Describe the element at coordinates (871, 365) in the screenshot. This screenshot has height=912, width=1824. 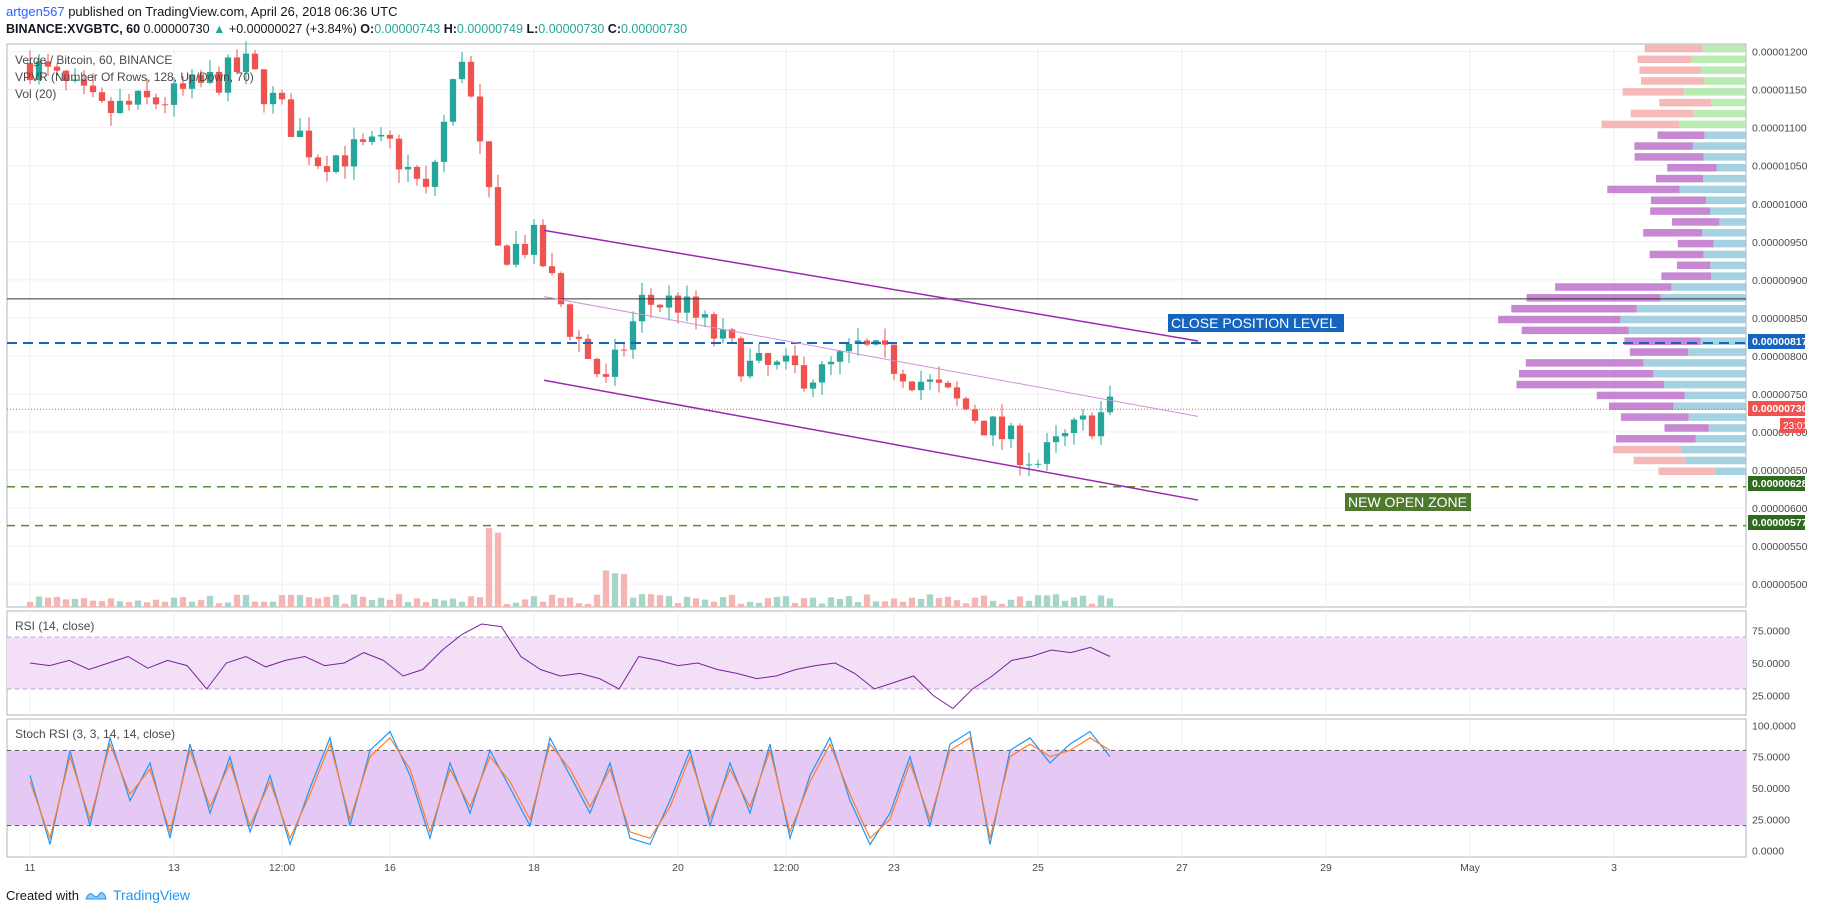
I see `descending-channel` at that location.